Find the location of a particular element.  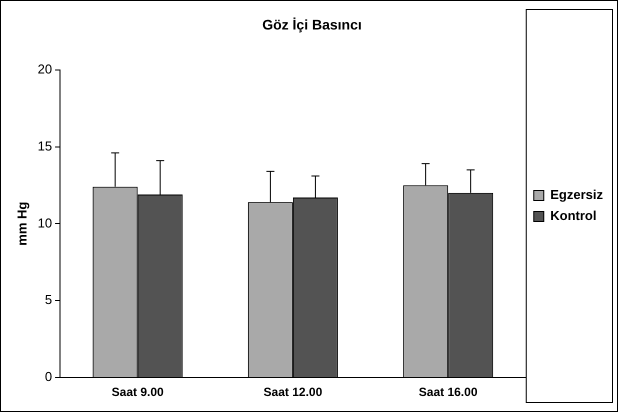

y-tick-label: 0 is located at coordinates (48, 376).